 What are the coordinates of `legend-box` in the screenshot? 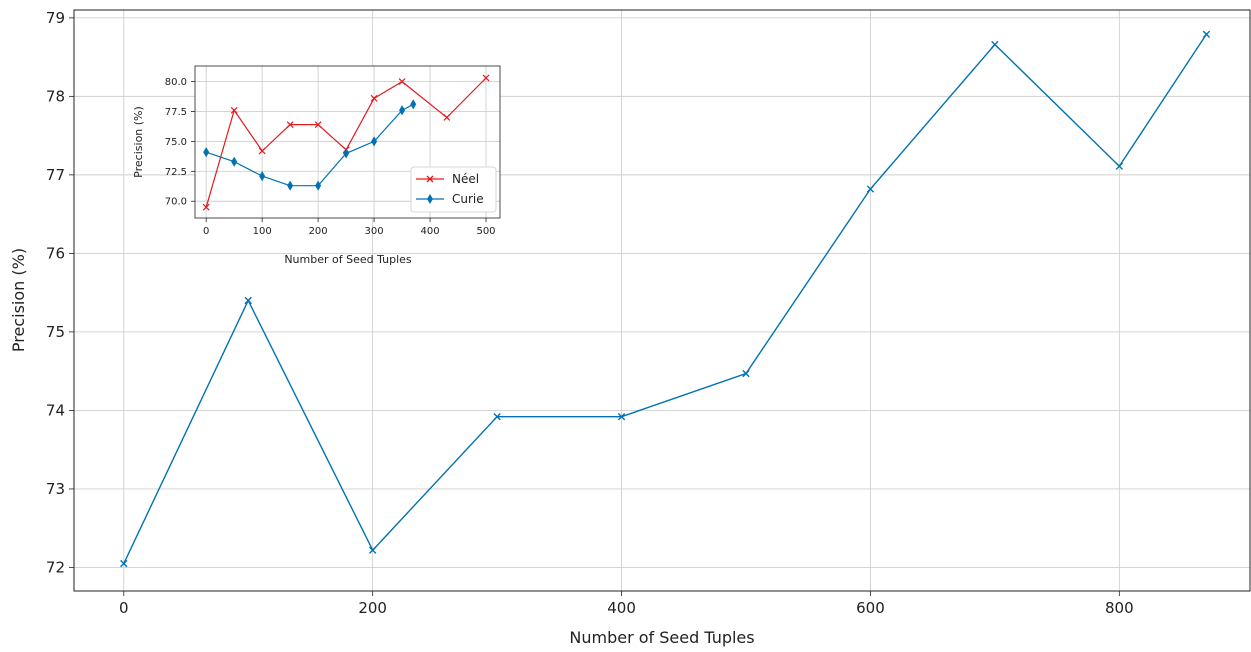 It's located at (453, 189).